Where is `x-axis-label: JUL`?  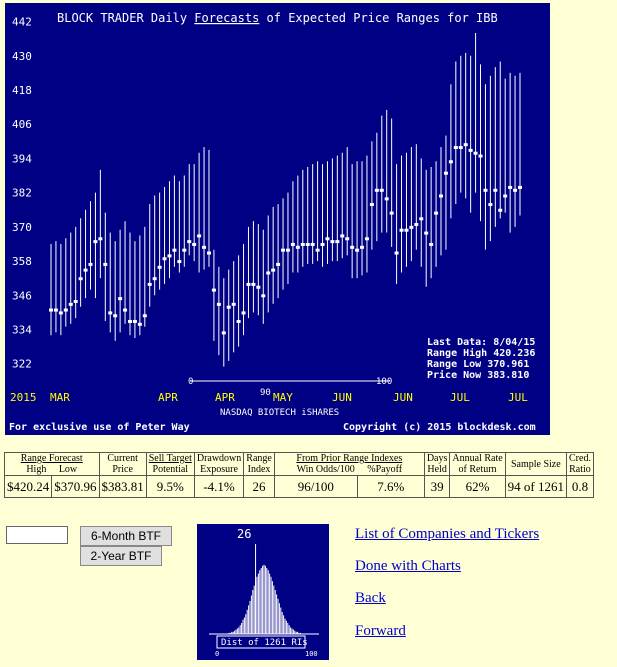 x-axis-label: JUL is located at coordinates (518, 397).